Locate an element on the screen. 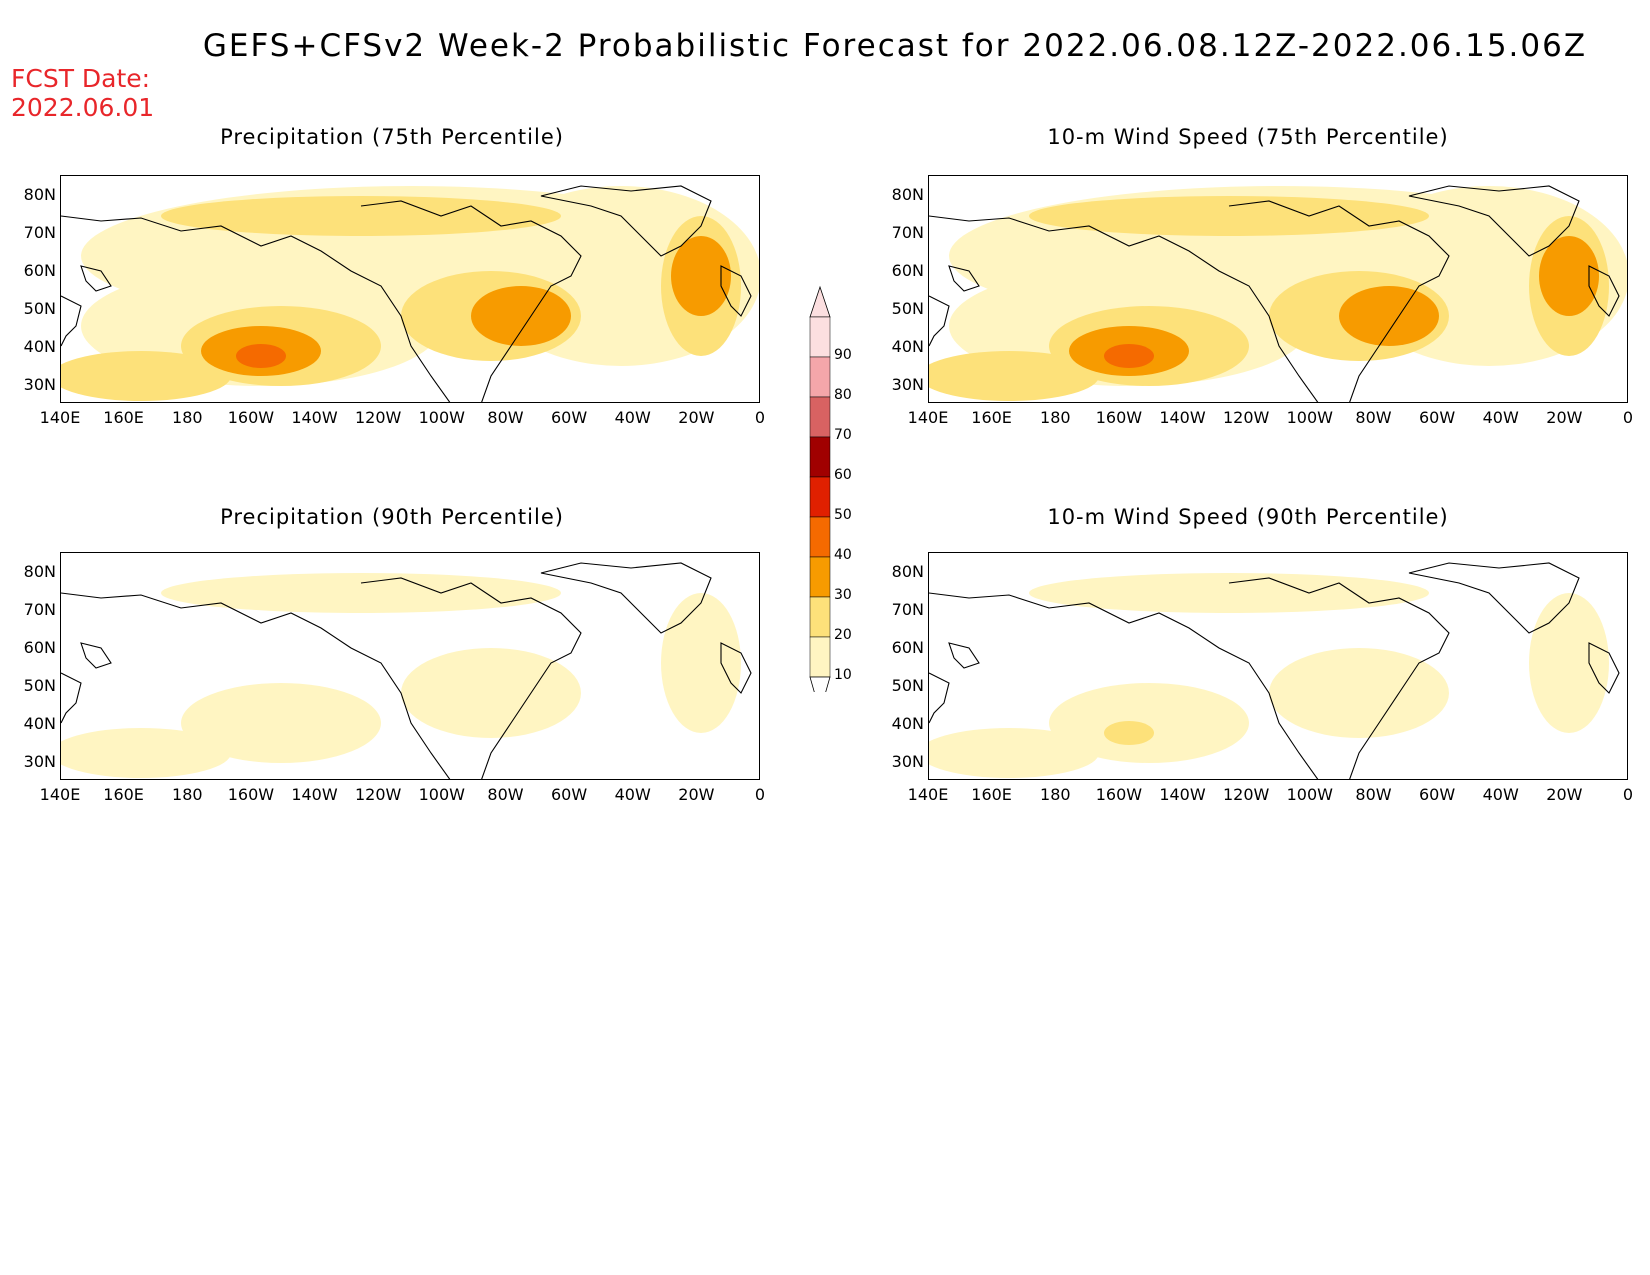  forecast-date-value: 2022.06.01 is located at coordinates (83, 107).